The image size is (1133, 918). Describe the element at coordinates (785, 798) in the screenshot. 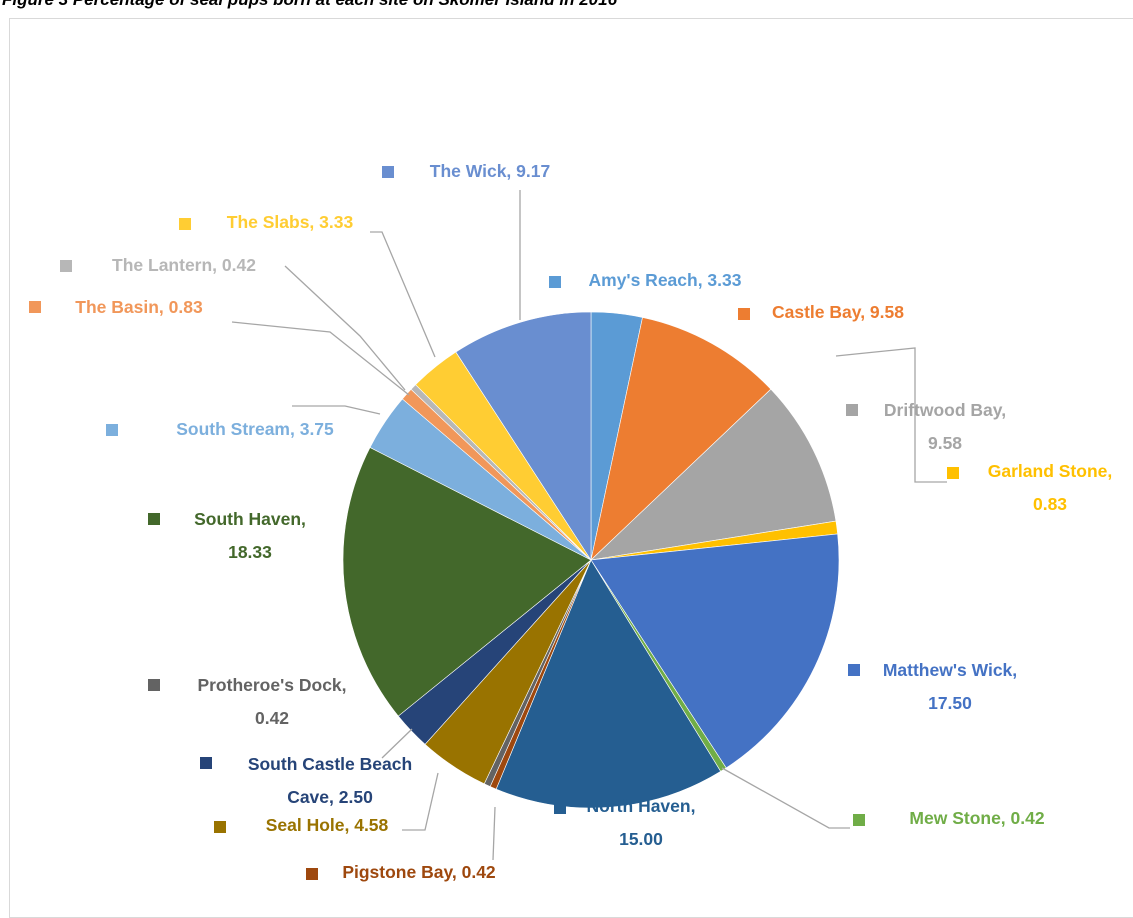

I see `leader-line-mew-stone` at that location.